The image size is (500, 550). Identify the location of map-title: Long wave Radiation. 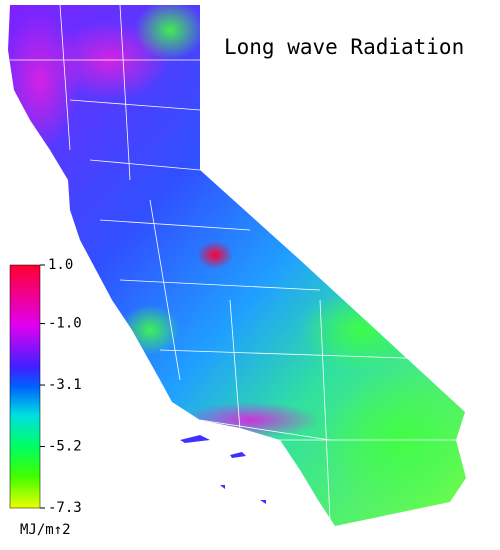
(344, 47).